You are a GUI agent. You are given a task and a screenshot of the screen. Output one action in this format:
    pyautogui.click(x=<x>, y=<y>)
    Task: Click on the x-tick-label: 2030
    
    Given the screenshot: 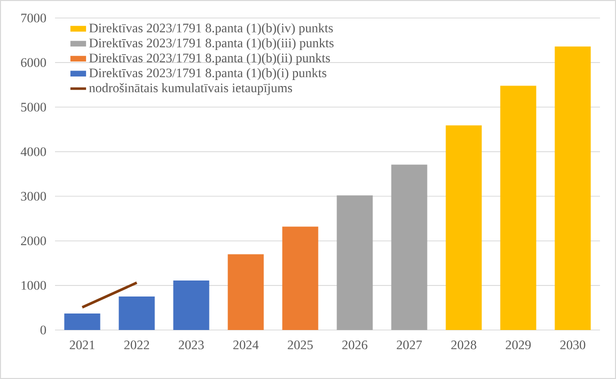 What is the action you would take?
    pyautogui.click(x=573, y=345)
    